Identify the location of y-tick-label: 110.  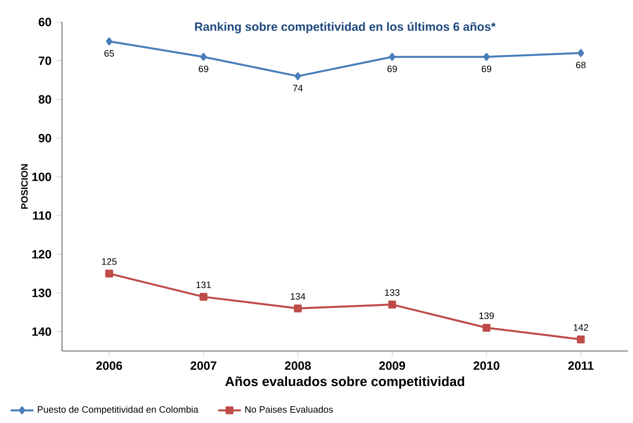
(42, 215).